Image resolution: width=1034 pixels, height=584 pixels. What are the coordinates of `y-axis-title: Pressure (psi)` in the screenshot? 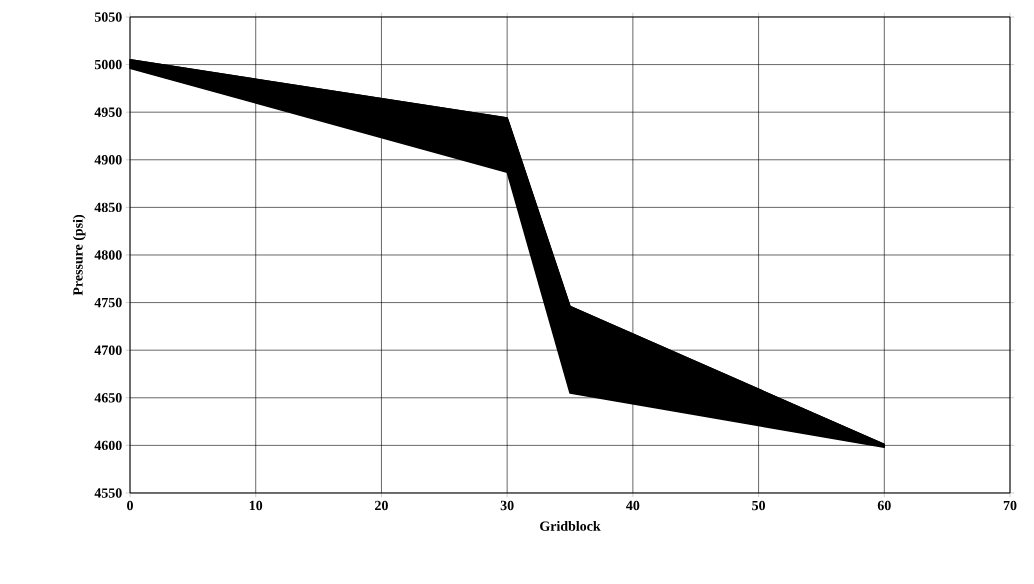 It's located at (79, 255).